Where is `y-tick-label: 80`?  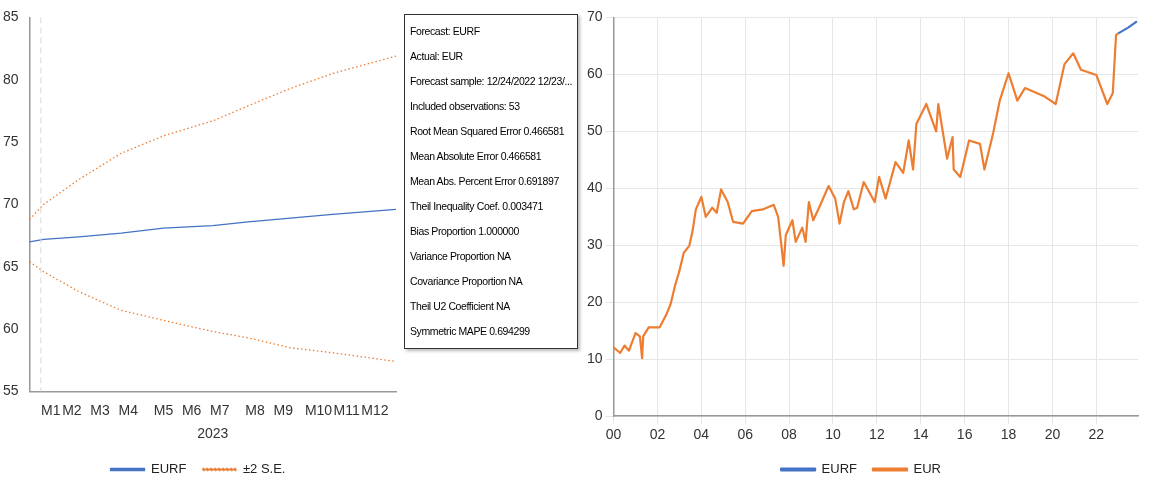
y-tick-label: 80 is located at coordinates (10, 78).